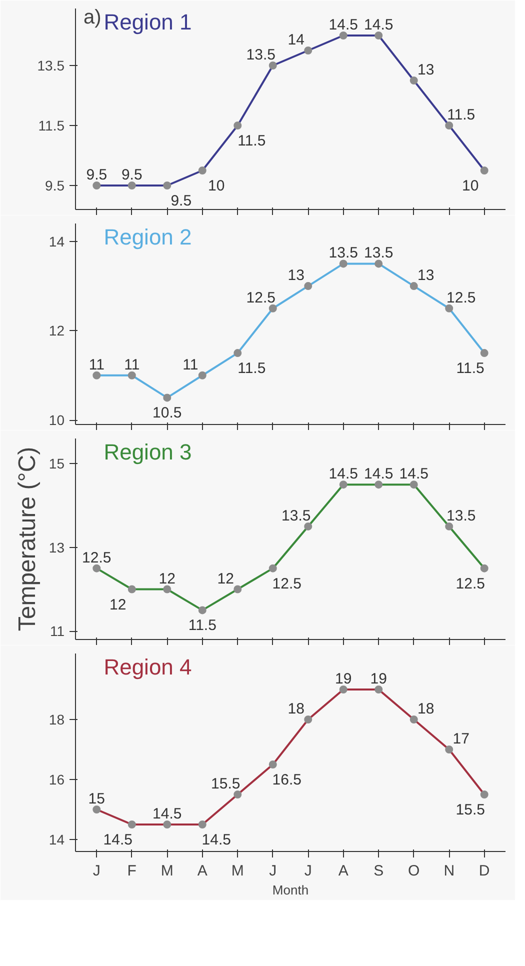  I want to click on y-tick-label: 11, so click(57, 631).